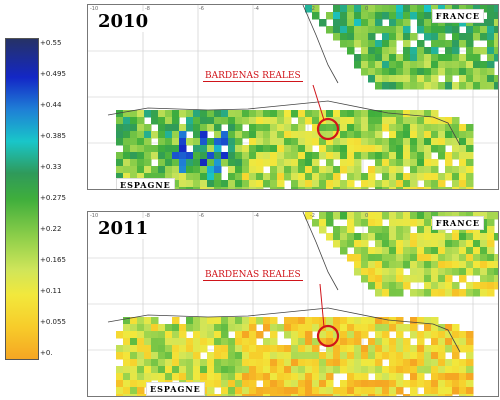 The image size is (500, 400). What do you see at coordinates (53, 136) in the screenshot?
I see `colorbar-tick-label: +0.385` at bounding box center [53, 136].